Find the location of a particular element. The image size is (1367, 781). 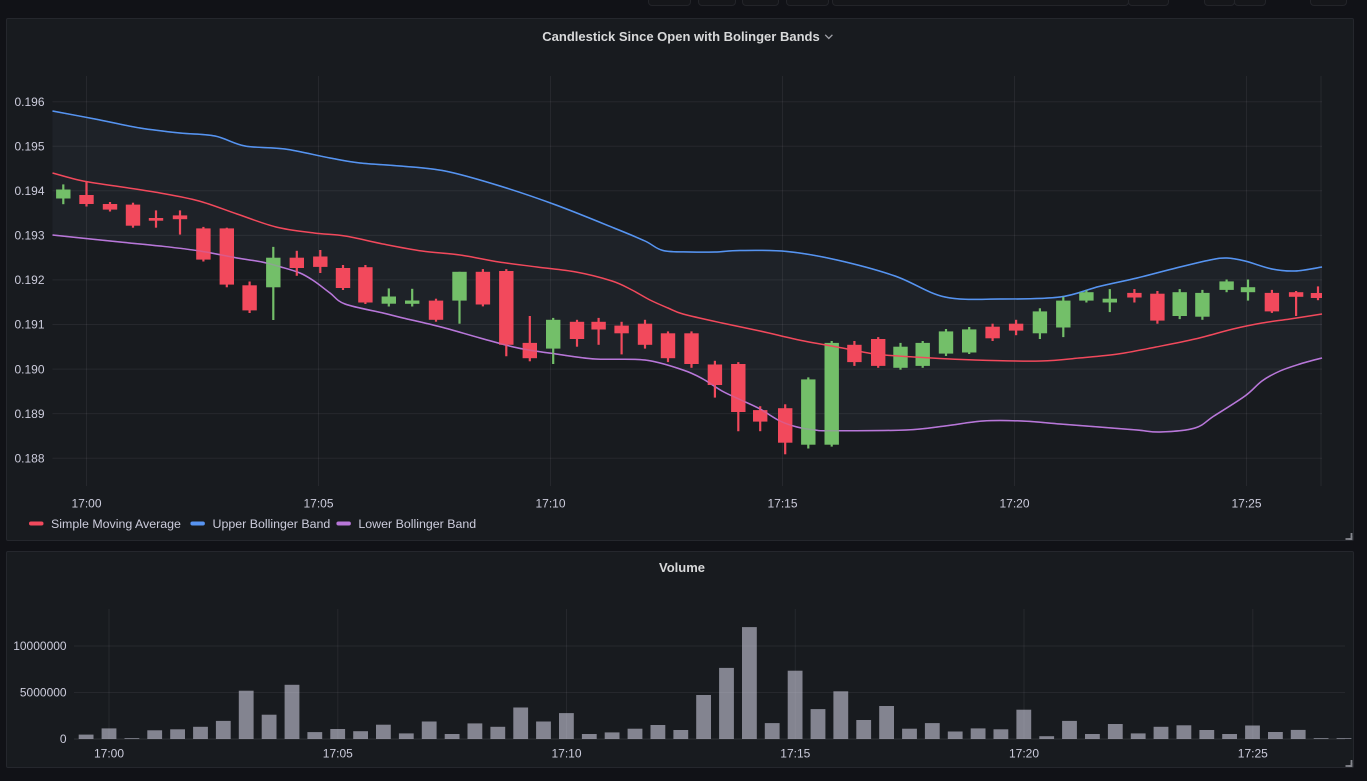

svg-text: 0.193 is located at coordinates (29, 236).